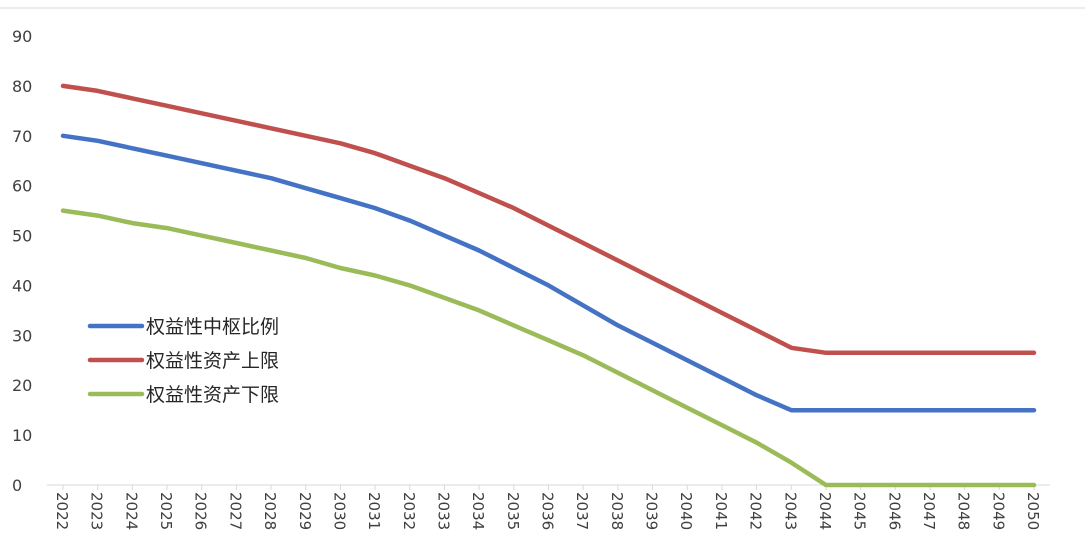  Describe the element at coordinates (582, 511) in the screenshot. I see `x-tick-label: 2037` at that location.